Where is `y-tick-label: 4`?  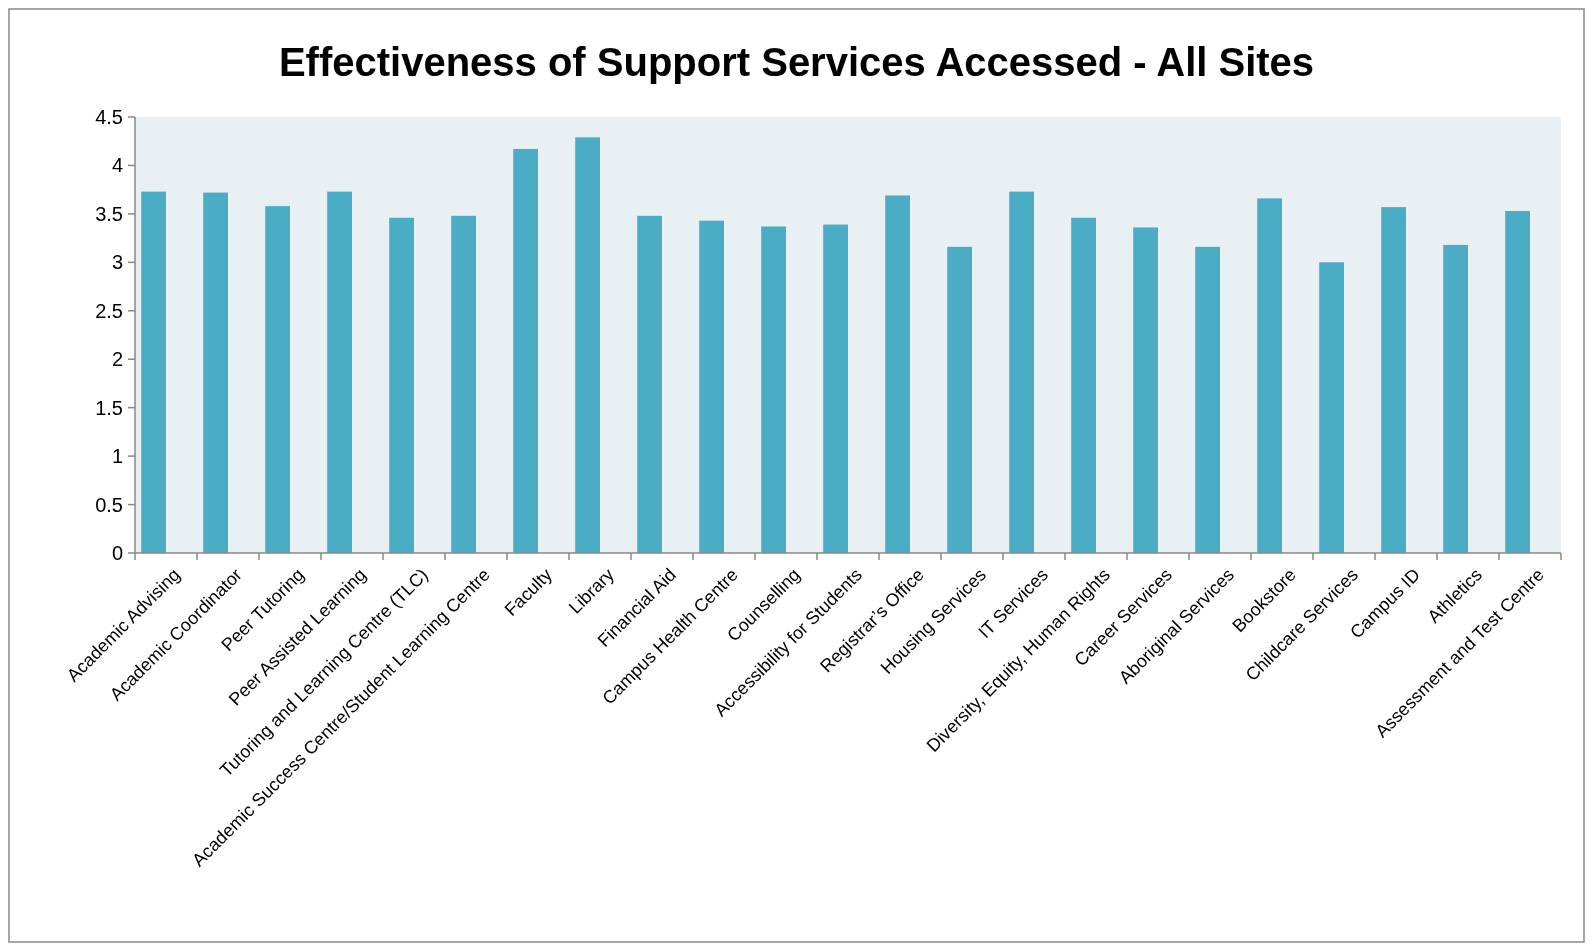 y-tick-label: 4 is located at coordinates (117, 165).